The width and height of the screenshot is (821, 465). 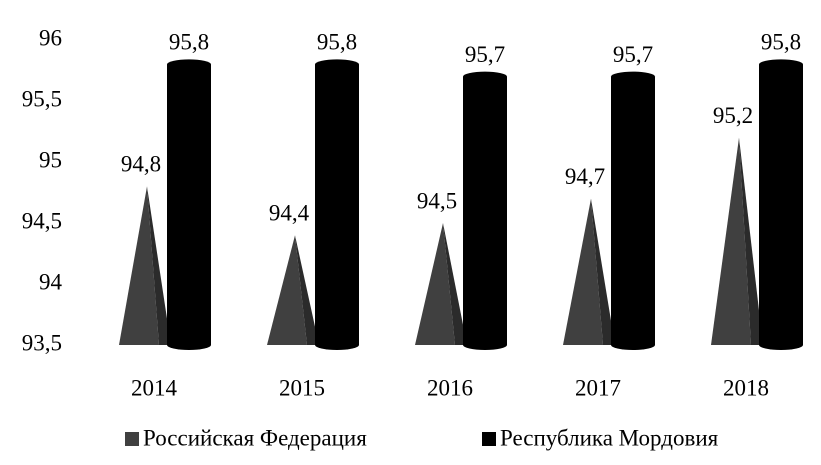 I want to click on x-tick-label: 2015, so click(x=302, y=387).